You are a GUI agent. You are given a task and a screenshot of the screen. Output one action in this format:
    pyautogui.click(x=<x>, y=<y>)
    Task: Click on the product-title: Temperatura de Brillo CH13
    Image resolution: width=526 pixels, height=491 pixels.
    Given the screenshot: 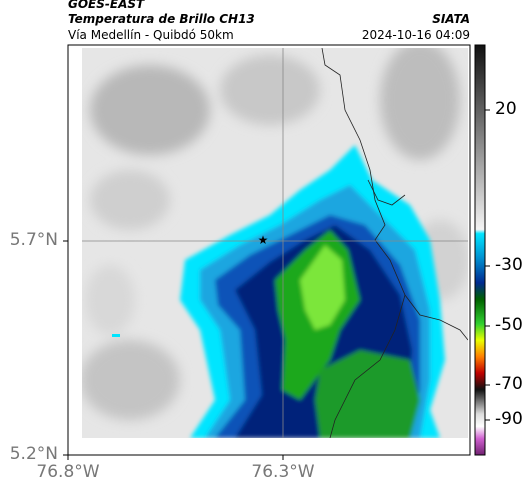 What is the action you would take?
    pyautogui.click(x=161, y=19)
    